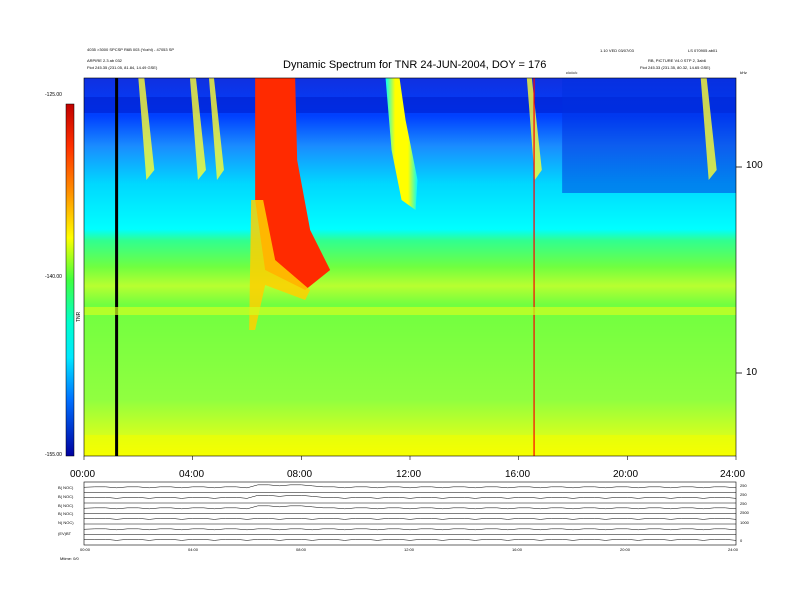 This screenshot has width=792, height=612. Describe the element at coordinates (53, 95) in the screenshot. I see `colorbar-tick-top: -125.00` at that location.